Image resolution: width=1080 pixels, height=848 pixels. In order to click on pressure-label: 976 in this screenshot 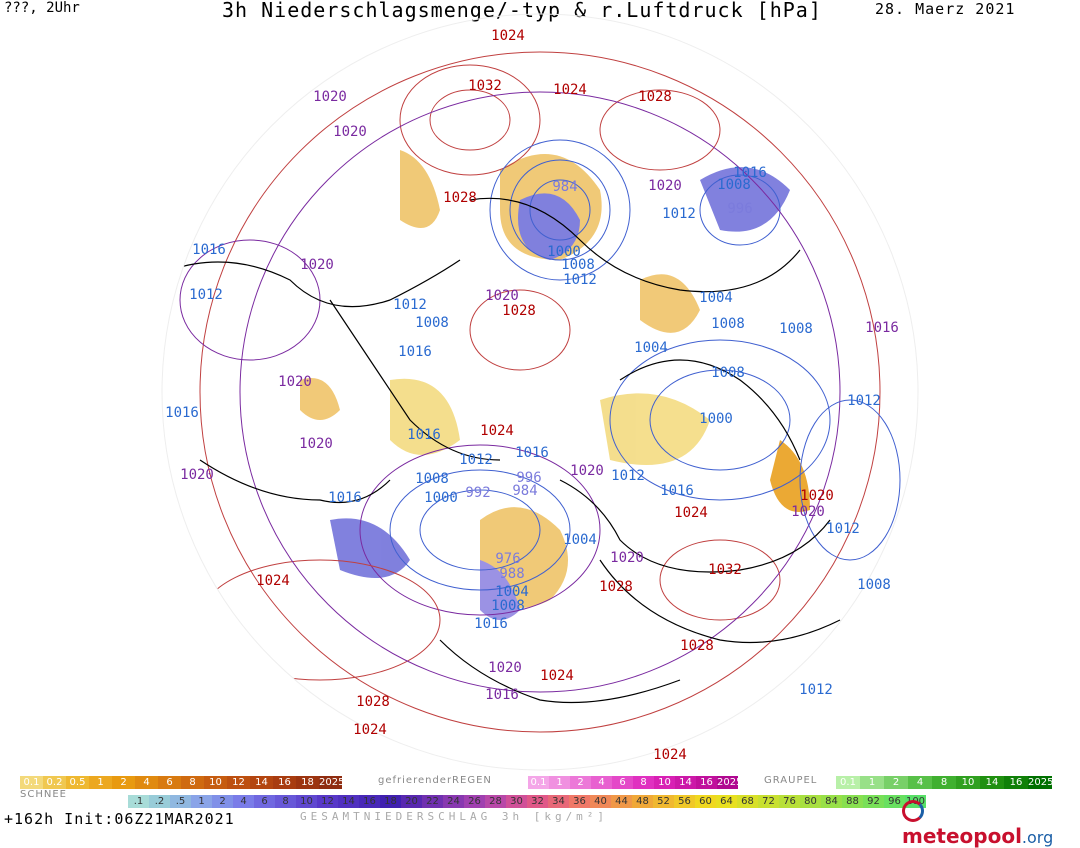, I will do `click(507, 559)`.